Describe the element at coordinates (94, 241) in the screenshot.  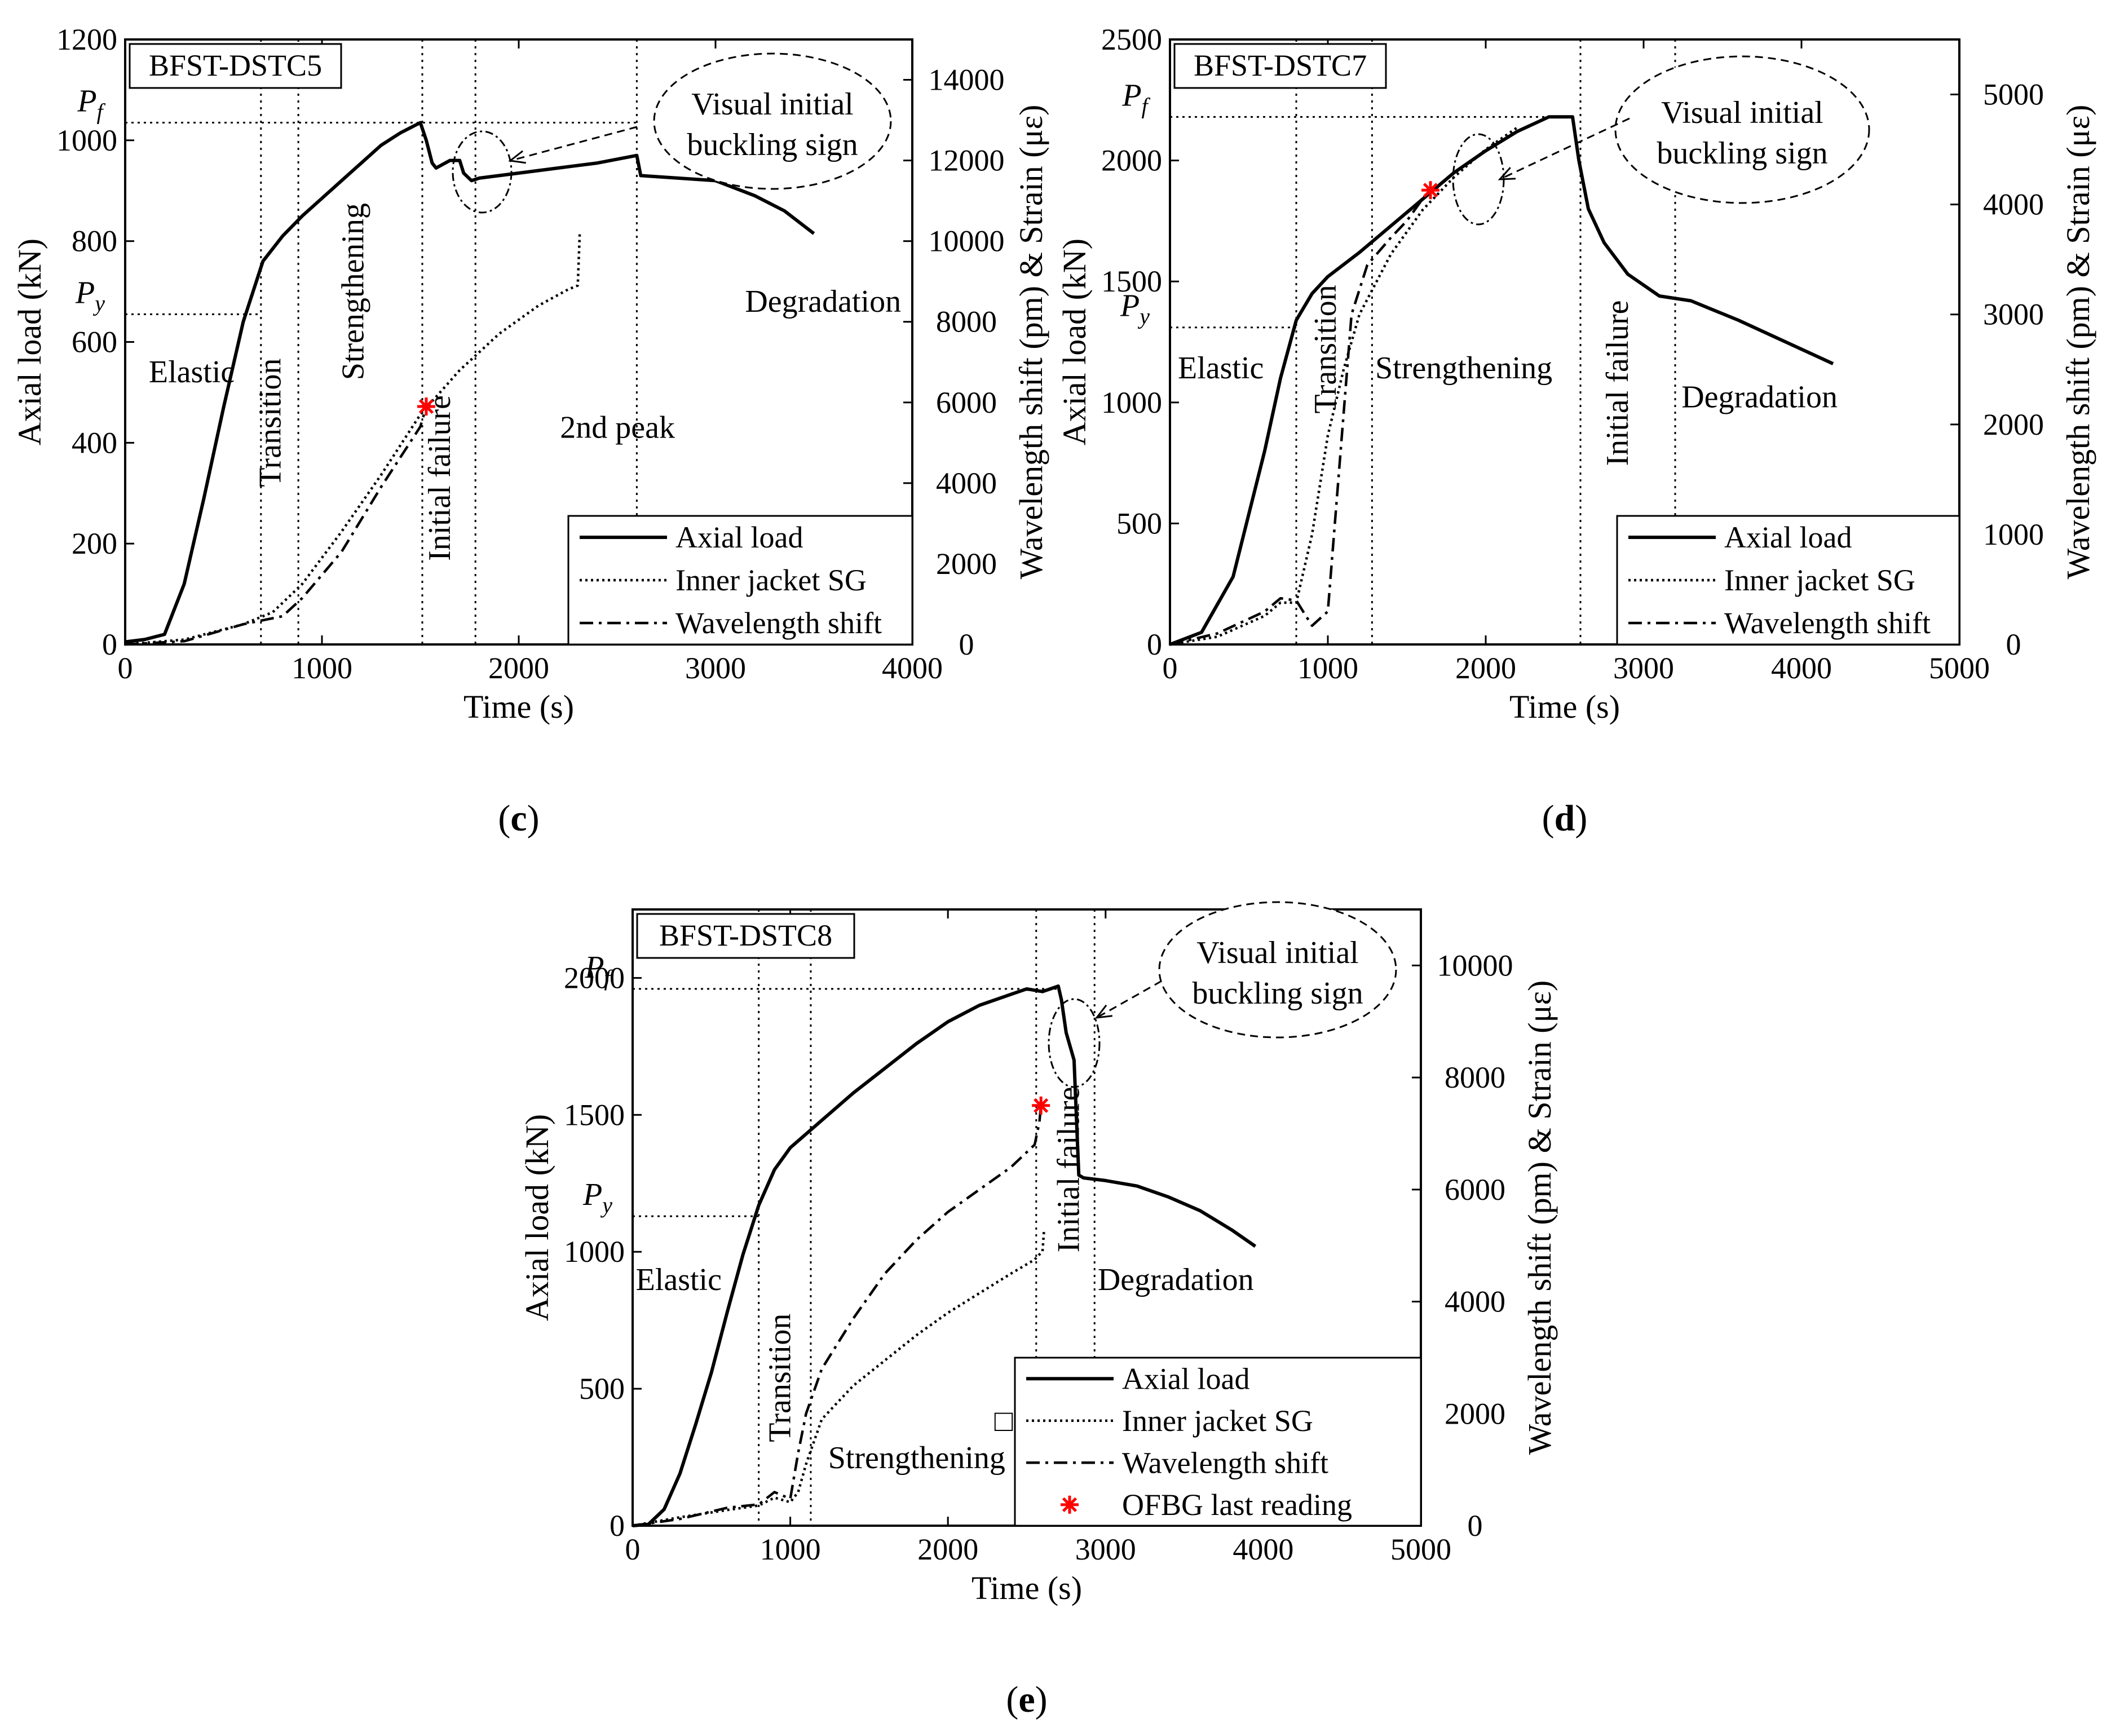
I see `y-tick-label: 800` at that location.